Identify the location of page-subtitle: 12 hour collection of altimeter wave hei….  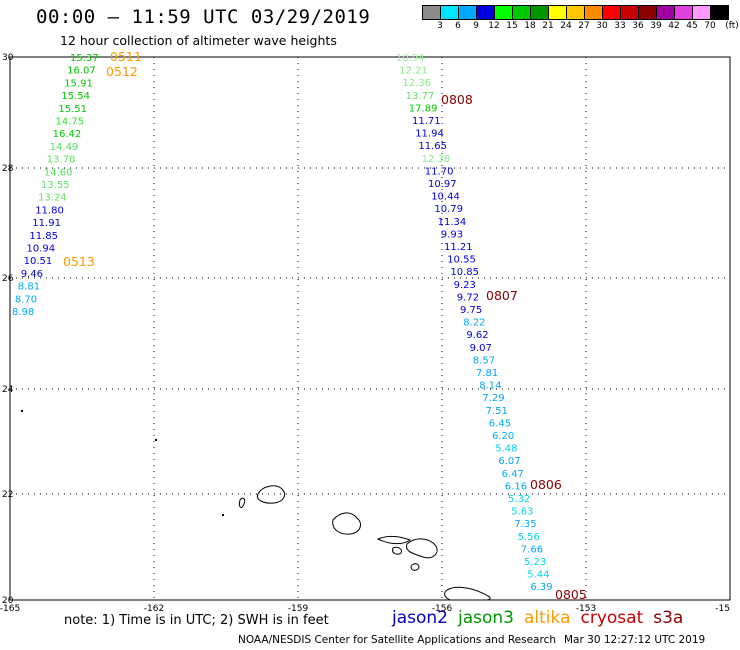
(198, 40).